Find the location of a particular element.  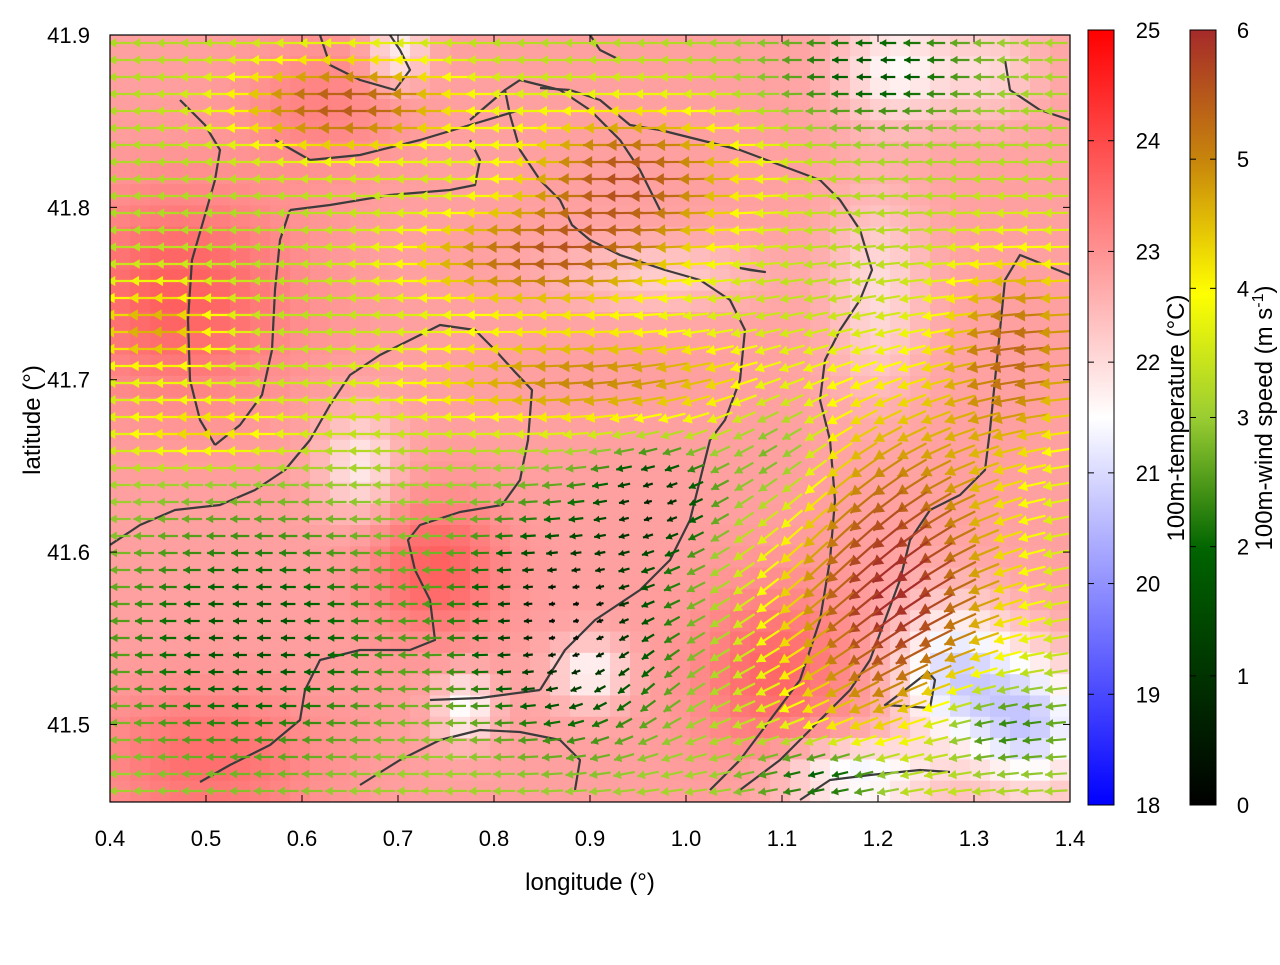

x-tick-label: 1.3 is located at coordinates (974, 838).